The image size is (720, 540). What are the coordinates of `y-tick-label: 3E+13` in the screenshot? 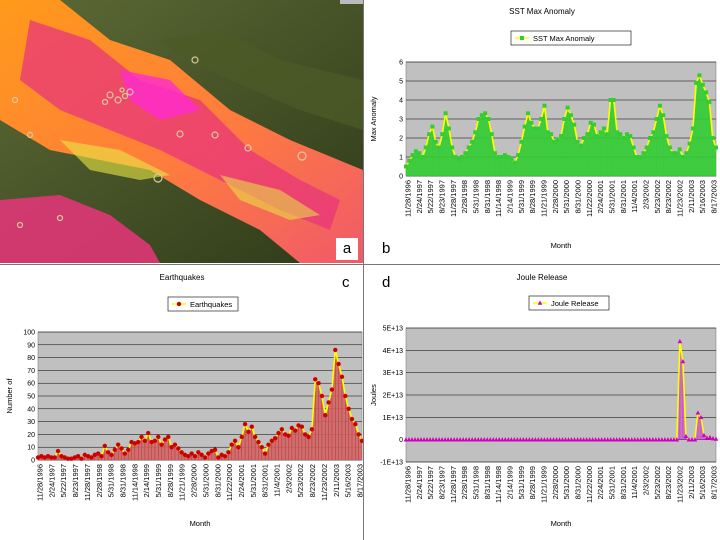 It's located at (393, 373).